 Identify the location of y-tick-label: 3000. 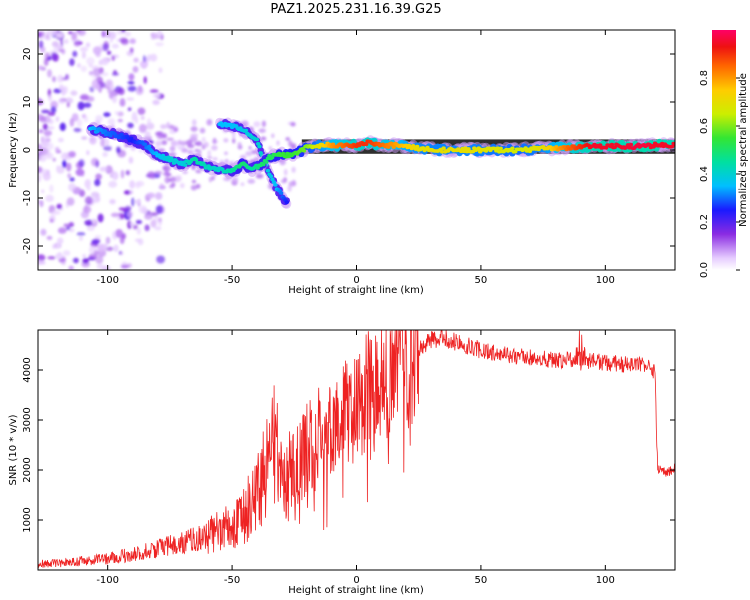
(27, 419).